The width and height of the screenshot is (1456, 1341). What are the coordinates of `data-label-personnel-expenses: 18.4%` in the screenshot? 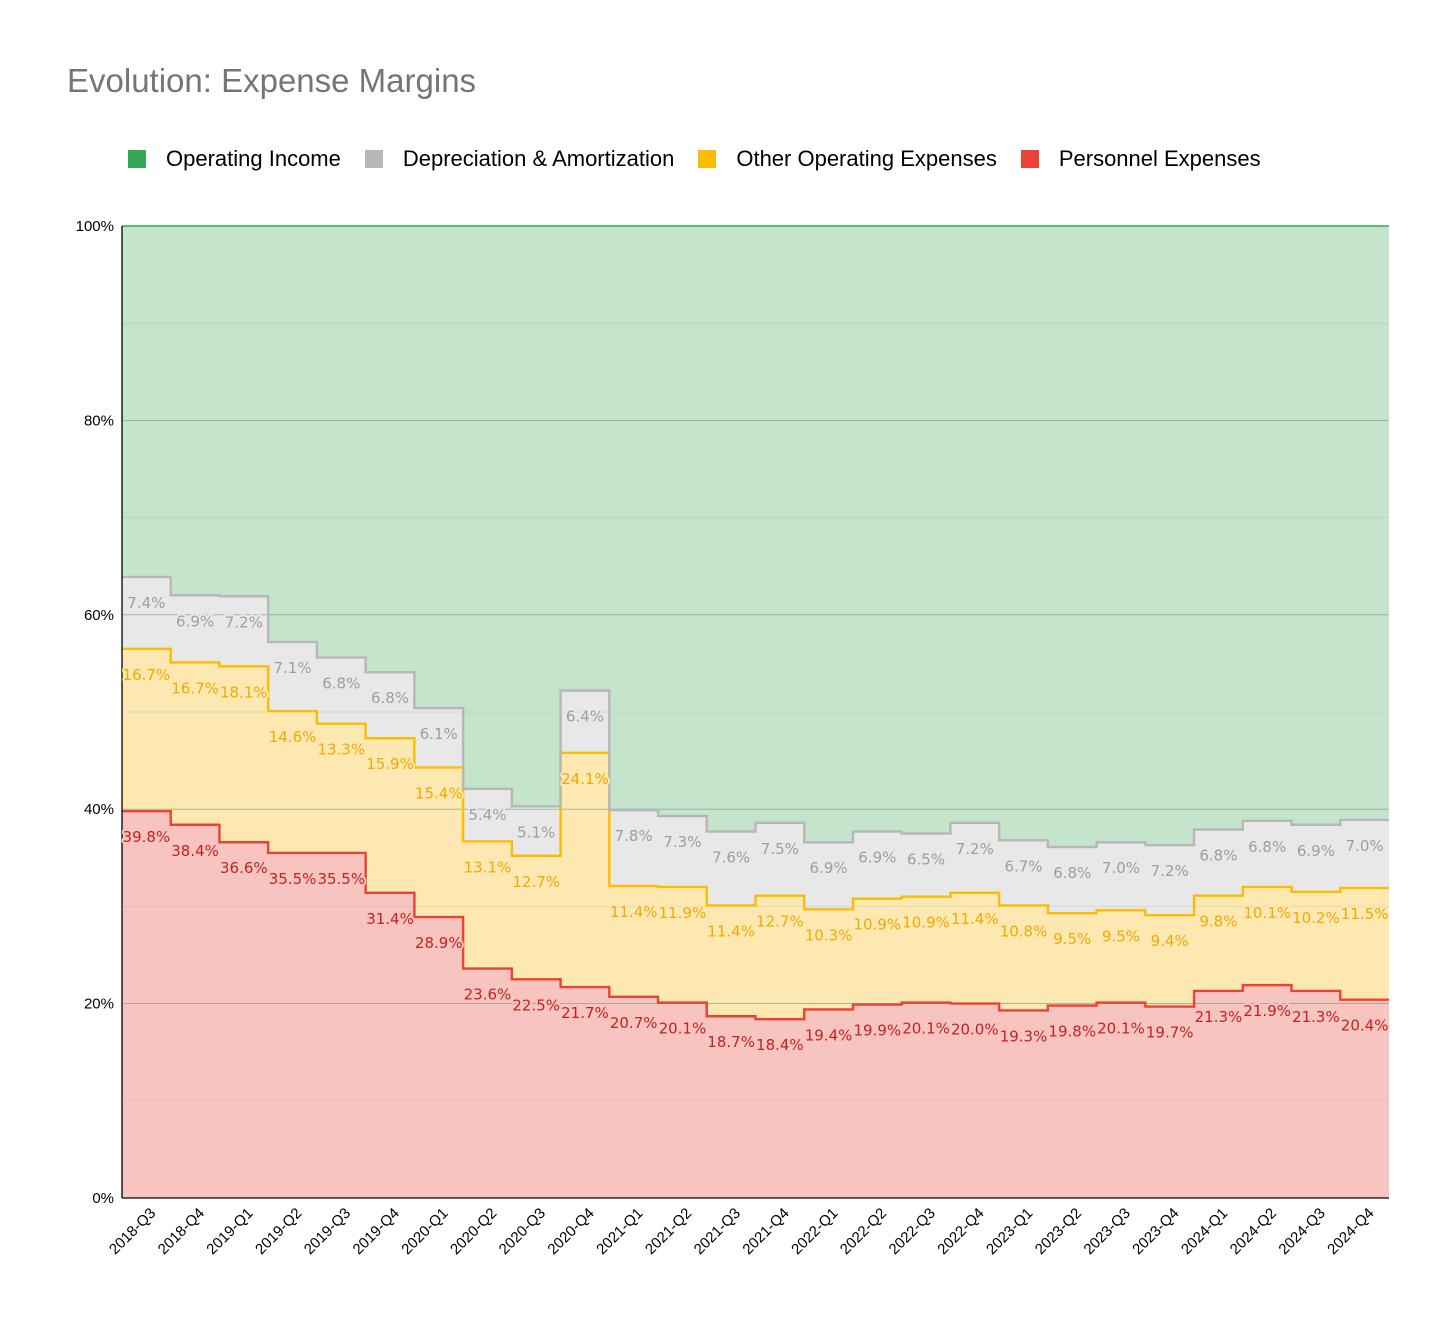 It's located at (780, 1045).